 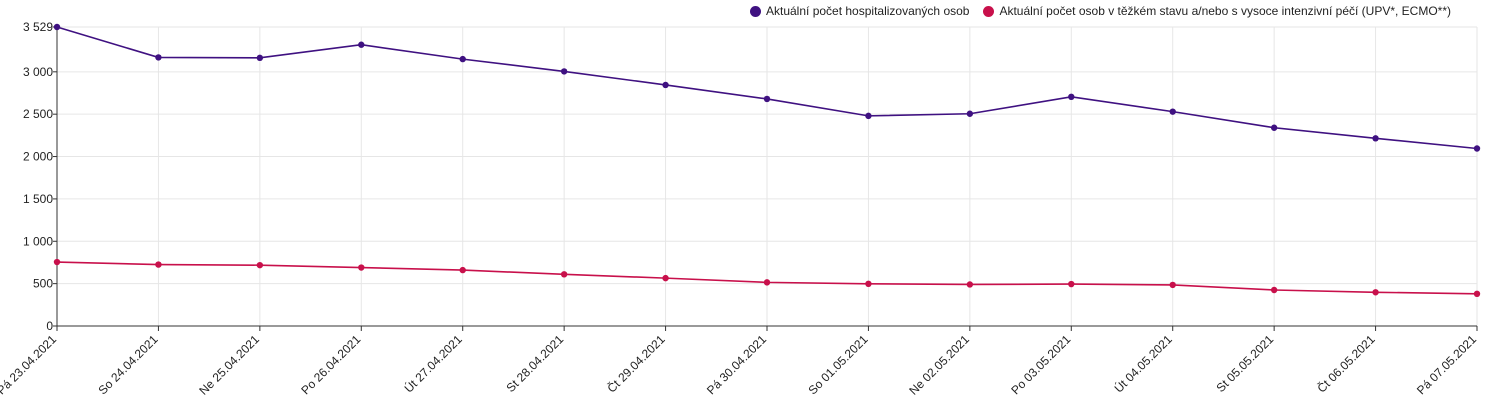 What do you see at coordinates (868, 11) in the screenshot?
I see `legend-label-hospitalized: Aktuální počet hospitalizovaných osob` at bounding box center [868, 11].